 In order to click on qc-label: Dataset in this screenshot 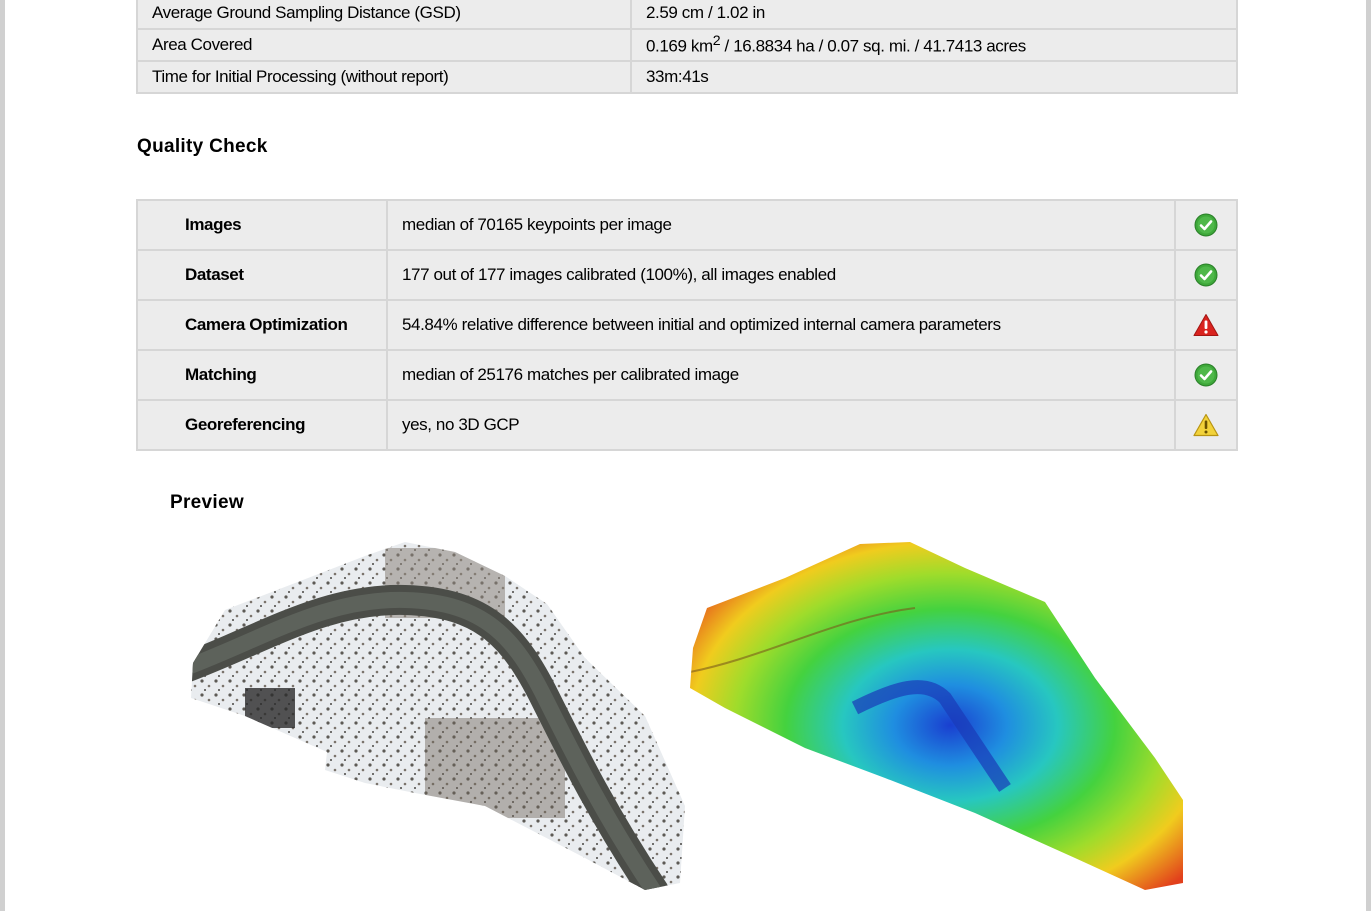, I will do `click(262, 275)`.